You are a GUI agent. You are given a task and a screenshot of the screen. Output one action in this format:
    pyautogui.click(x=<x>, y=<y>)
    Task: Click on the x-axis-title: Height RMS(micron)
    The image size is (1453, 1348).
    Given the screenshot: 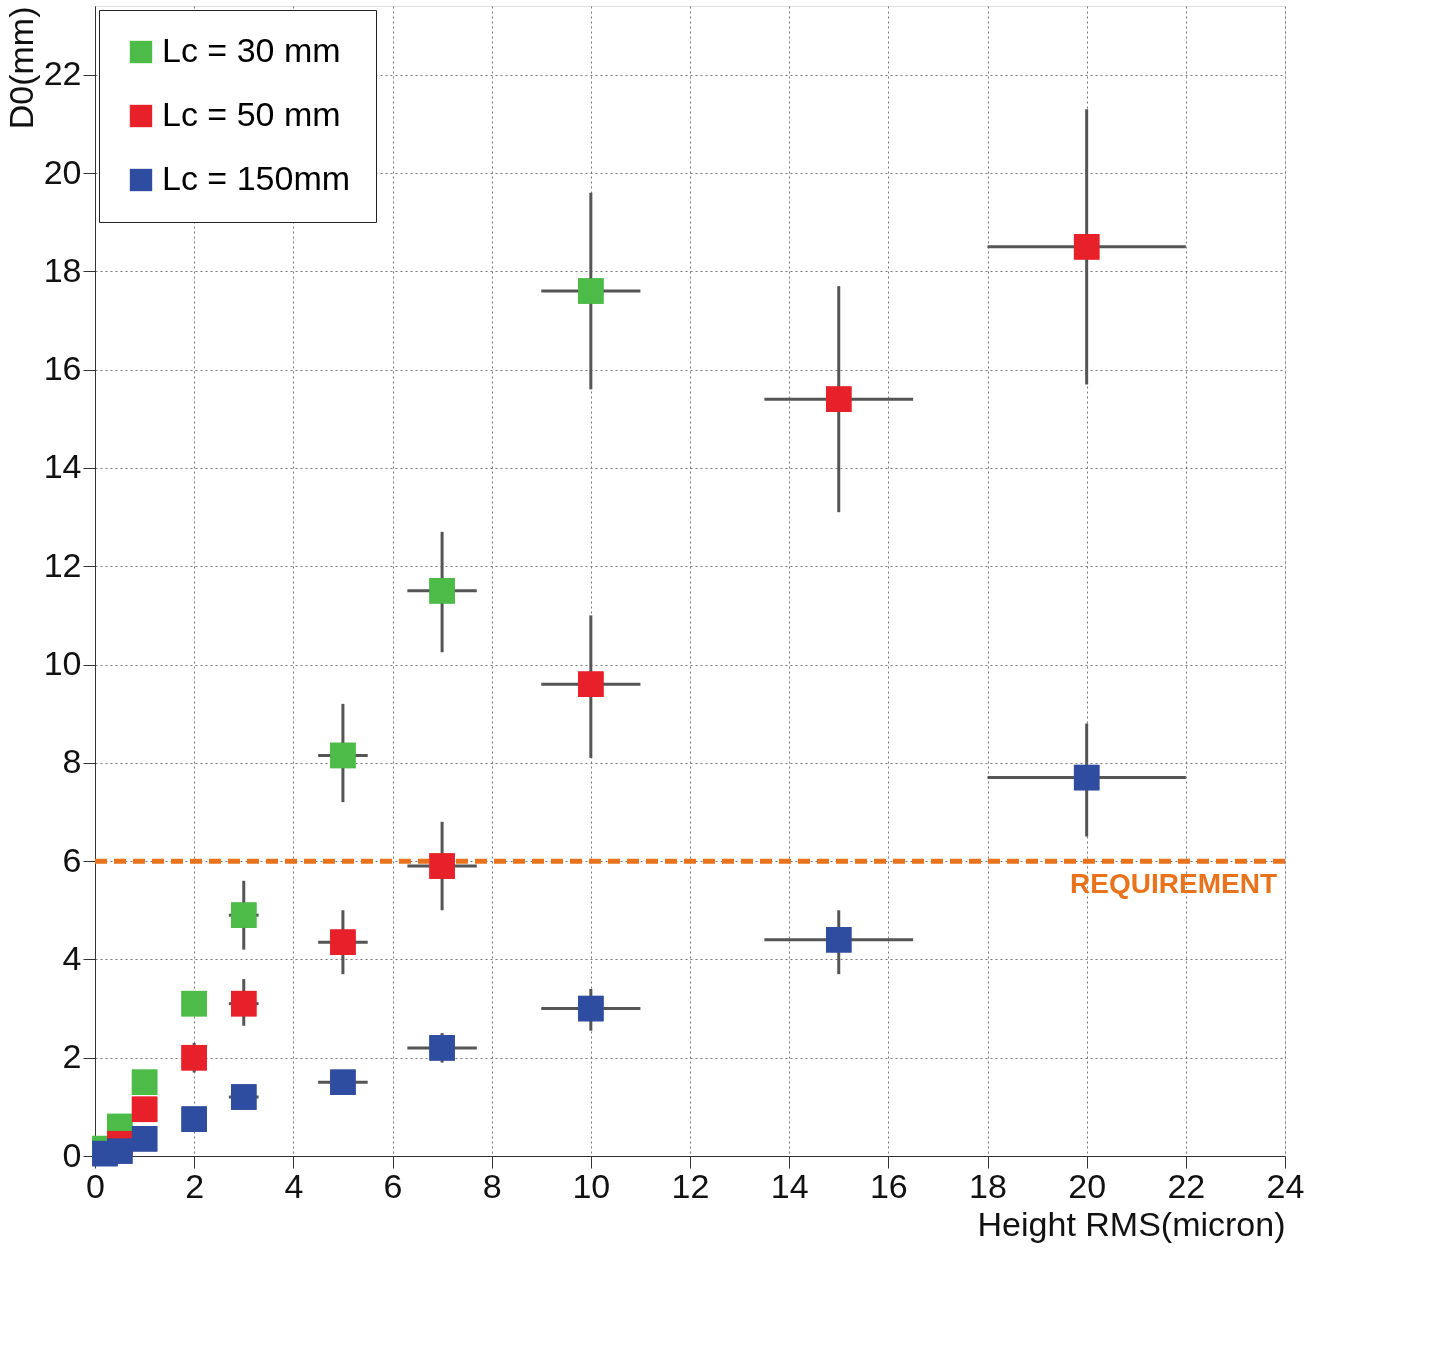 What is the action you would take?
    pyautogui.click(x=1131, y=1223)
    